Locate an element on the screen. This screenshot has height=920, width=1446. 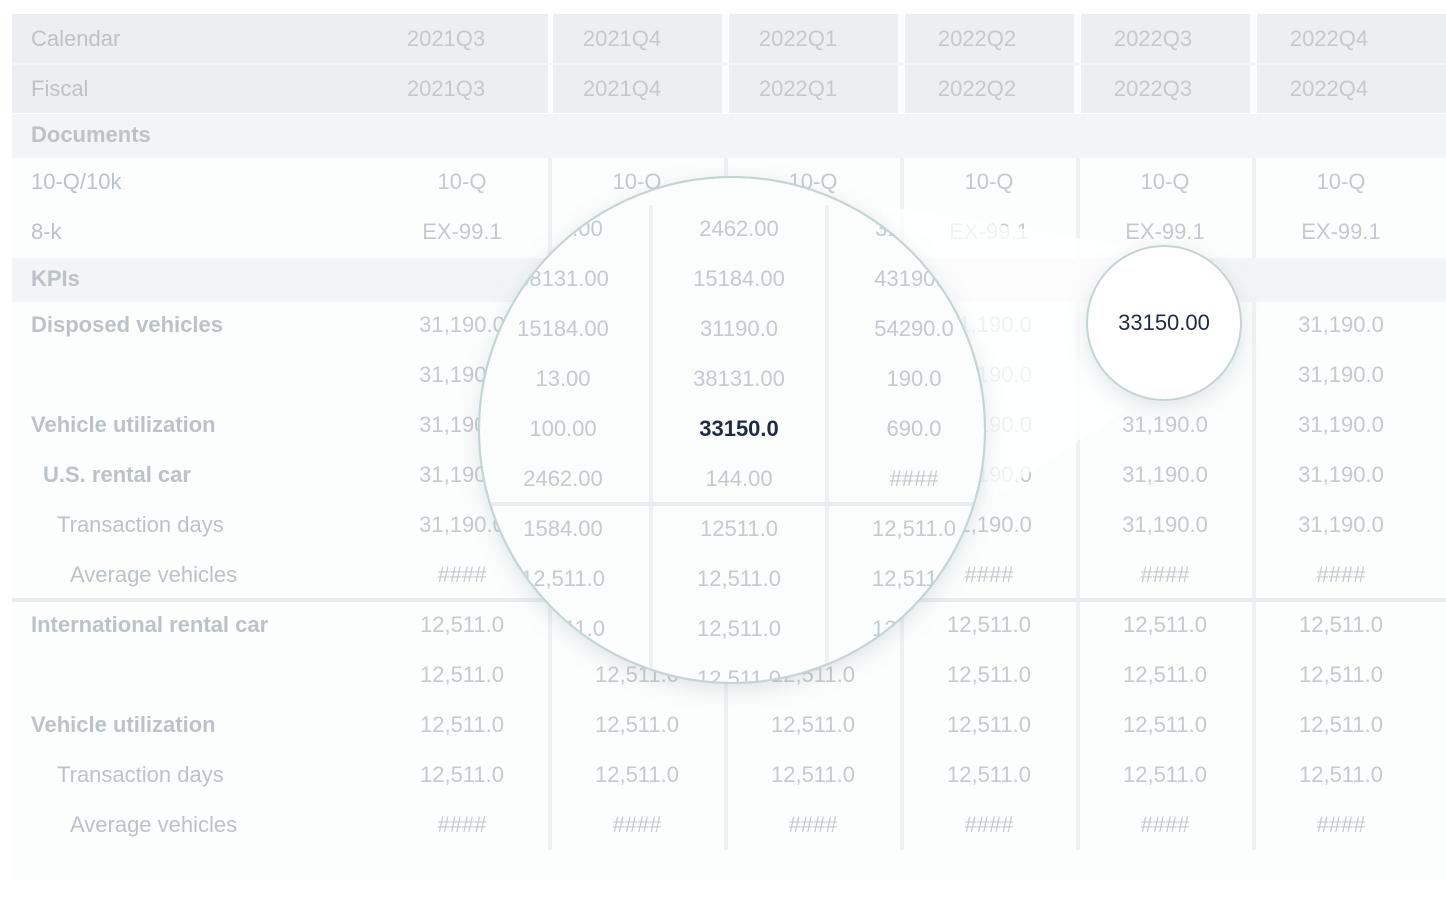
magnified-cell: 38131.00 is located at coordinates (739, 378).